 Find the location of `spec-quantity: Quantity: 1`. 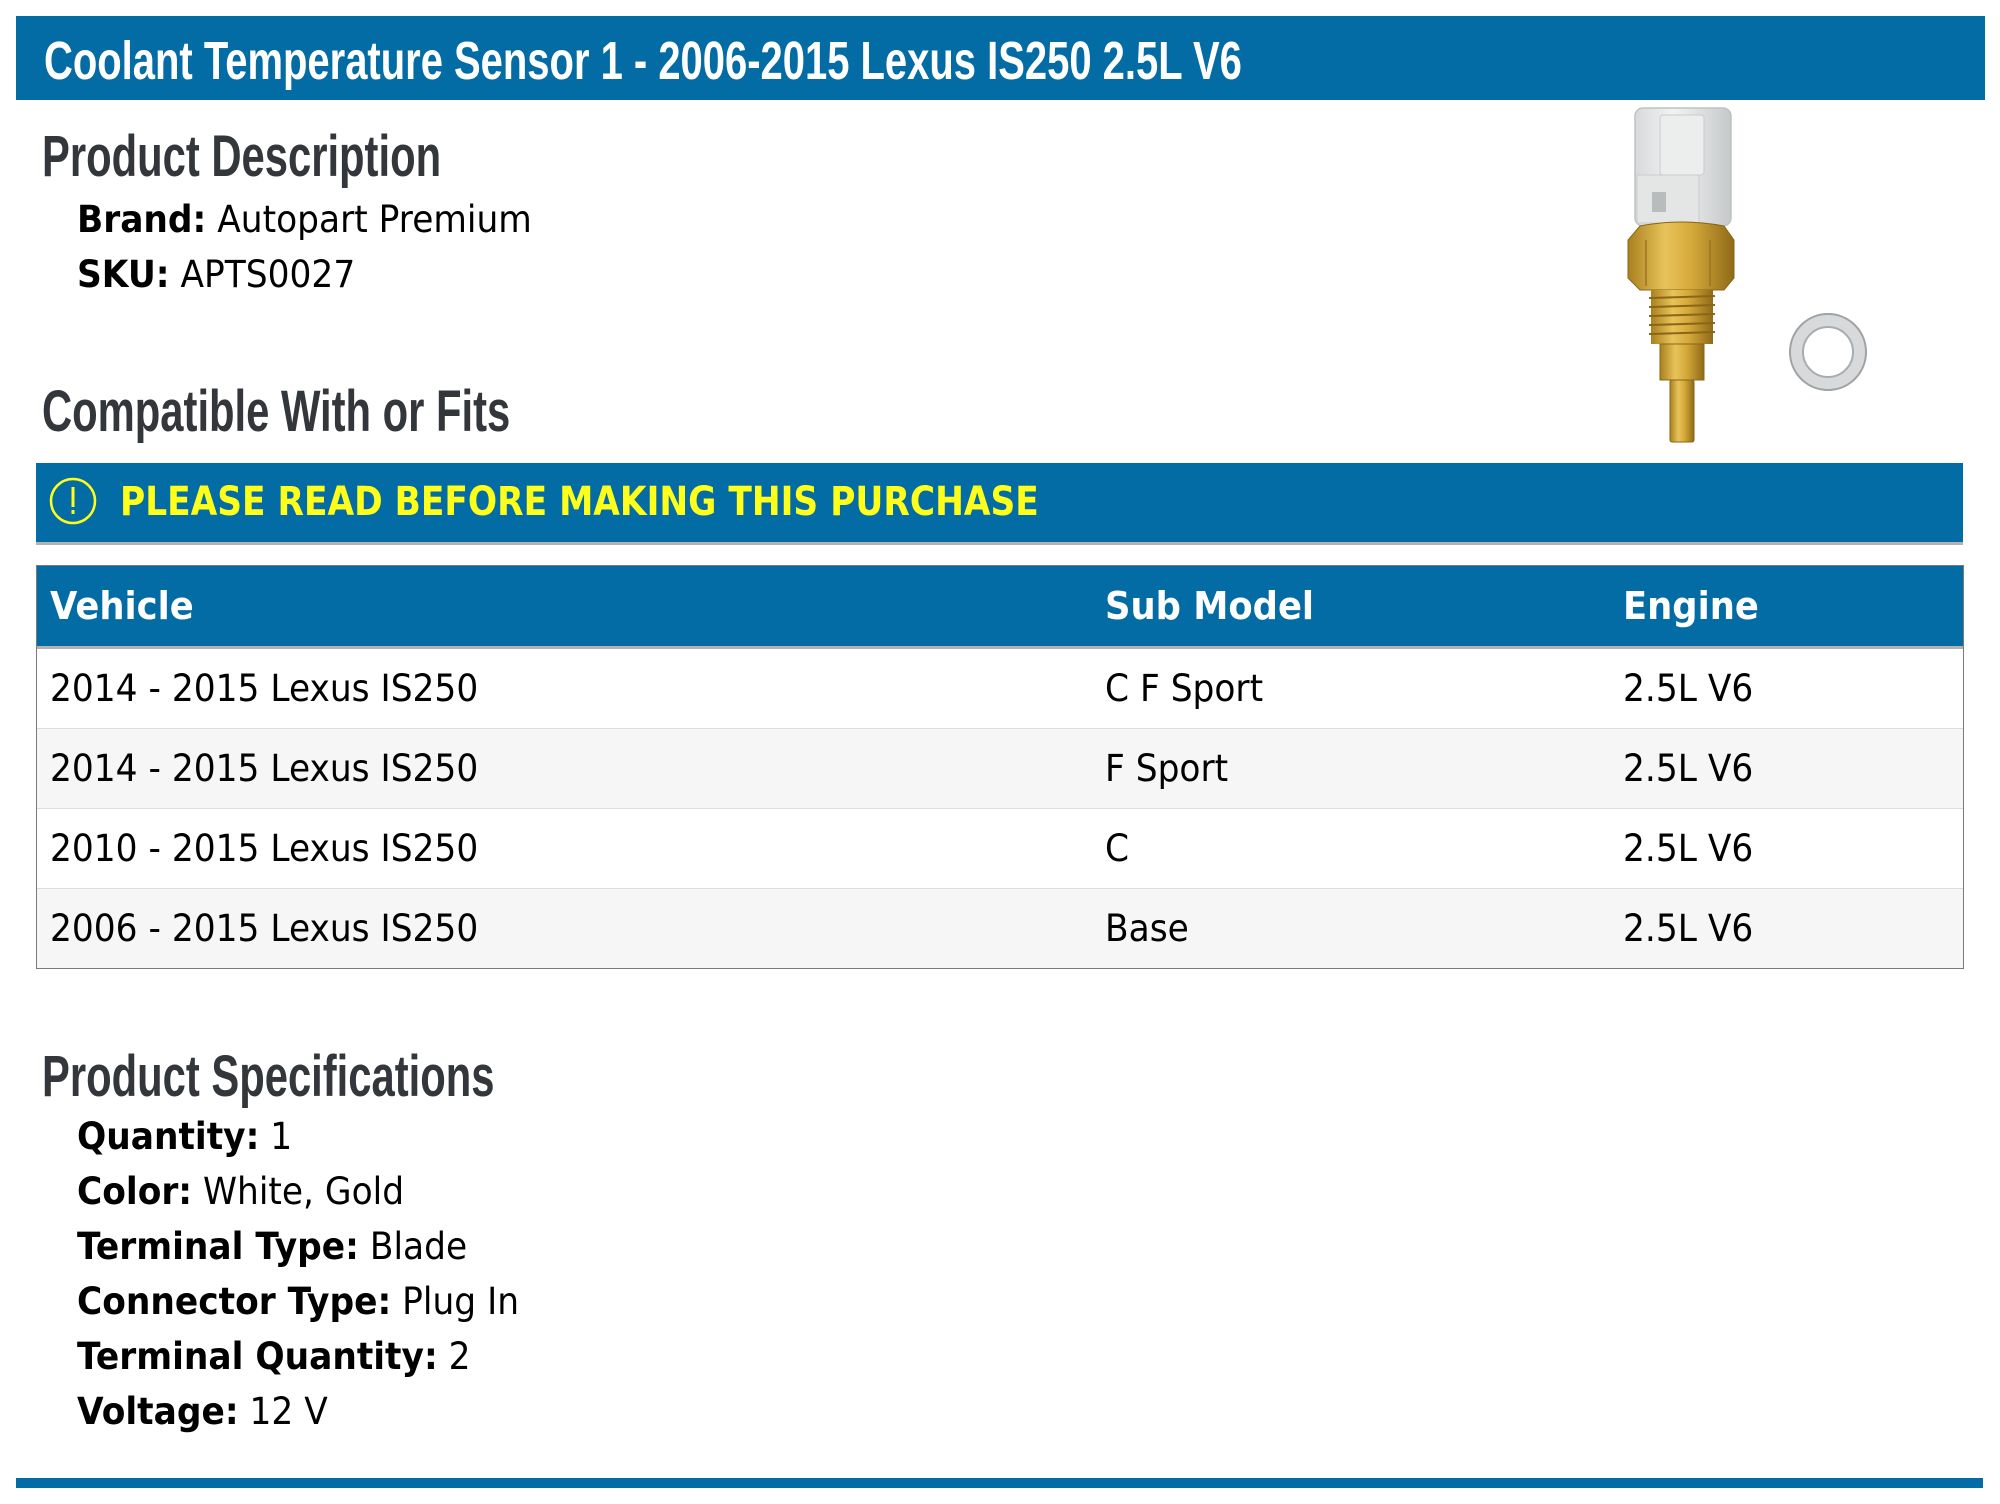

spec-quantity: Quantity: 1 is located at coordinates (184, 1137).